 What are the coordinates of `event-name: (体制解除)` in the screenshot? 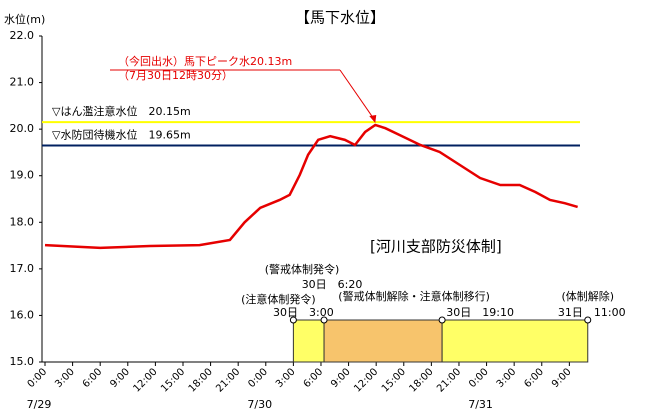 It's located at (587, 296).